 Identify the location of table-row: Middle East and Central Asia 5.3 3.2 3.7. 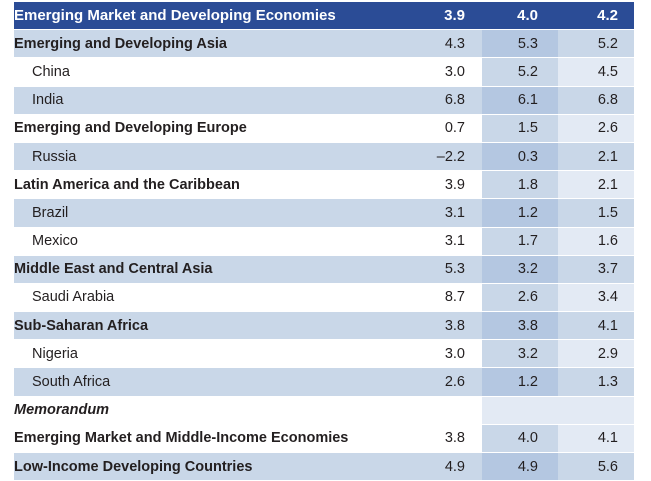
(324, 269).